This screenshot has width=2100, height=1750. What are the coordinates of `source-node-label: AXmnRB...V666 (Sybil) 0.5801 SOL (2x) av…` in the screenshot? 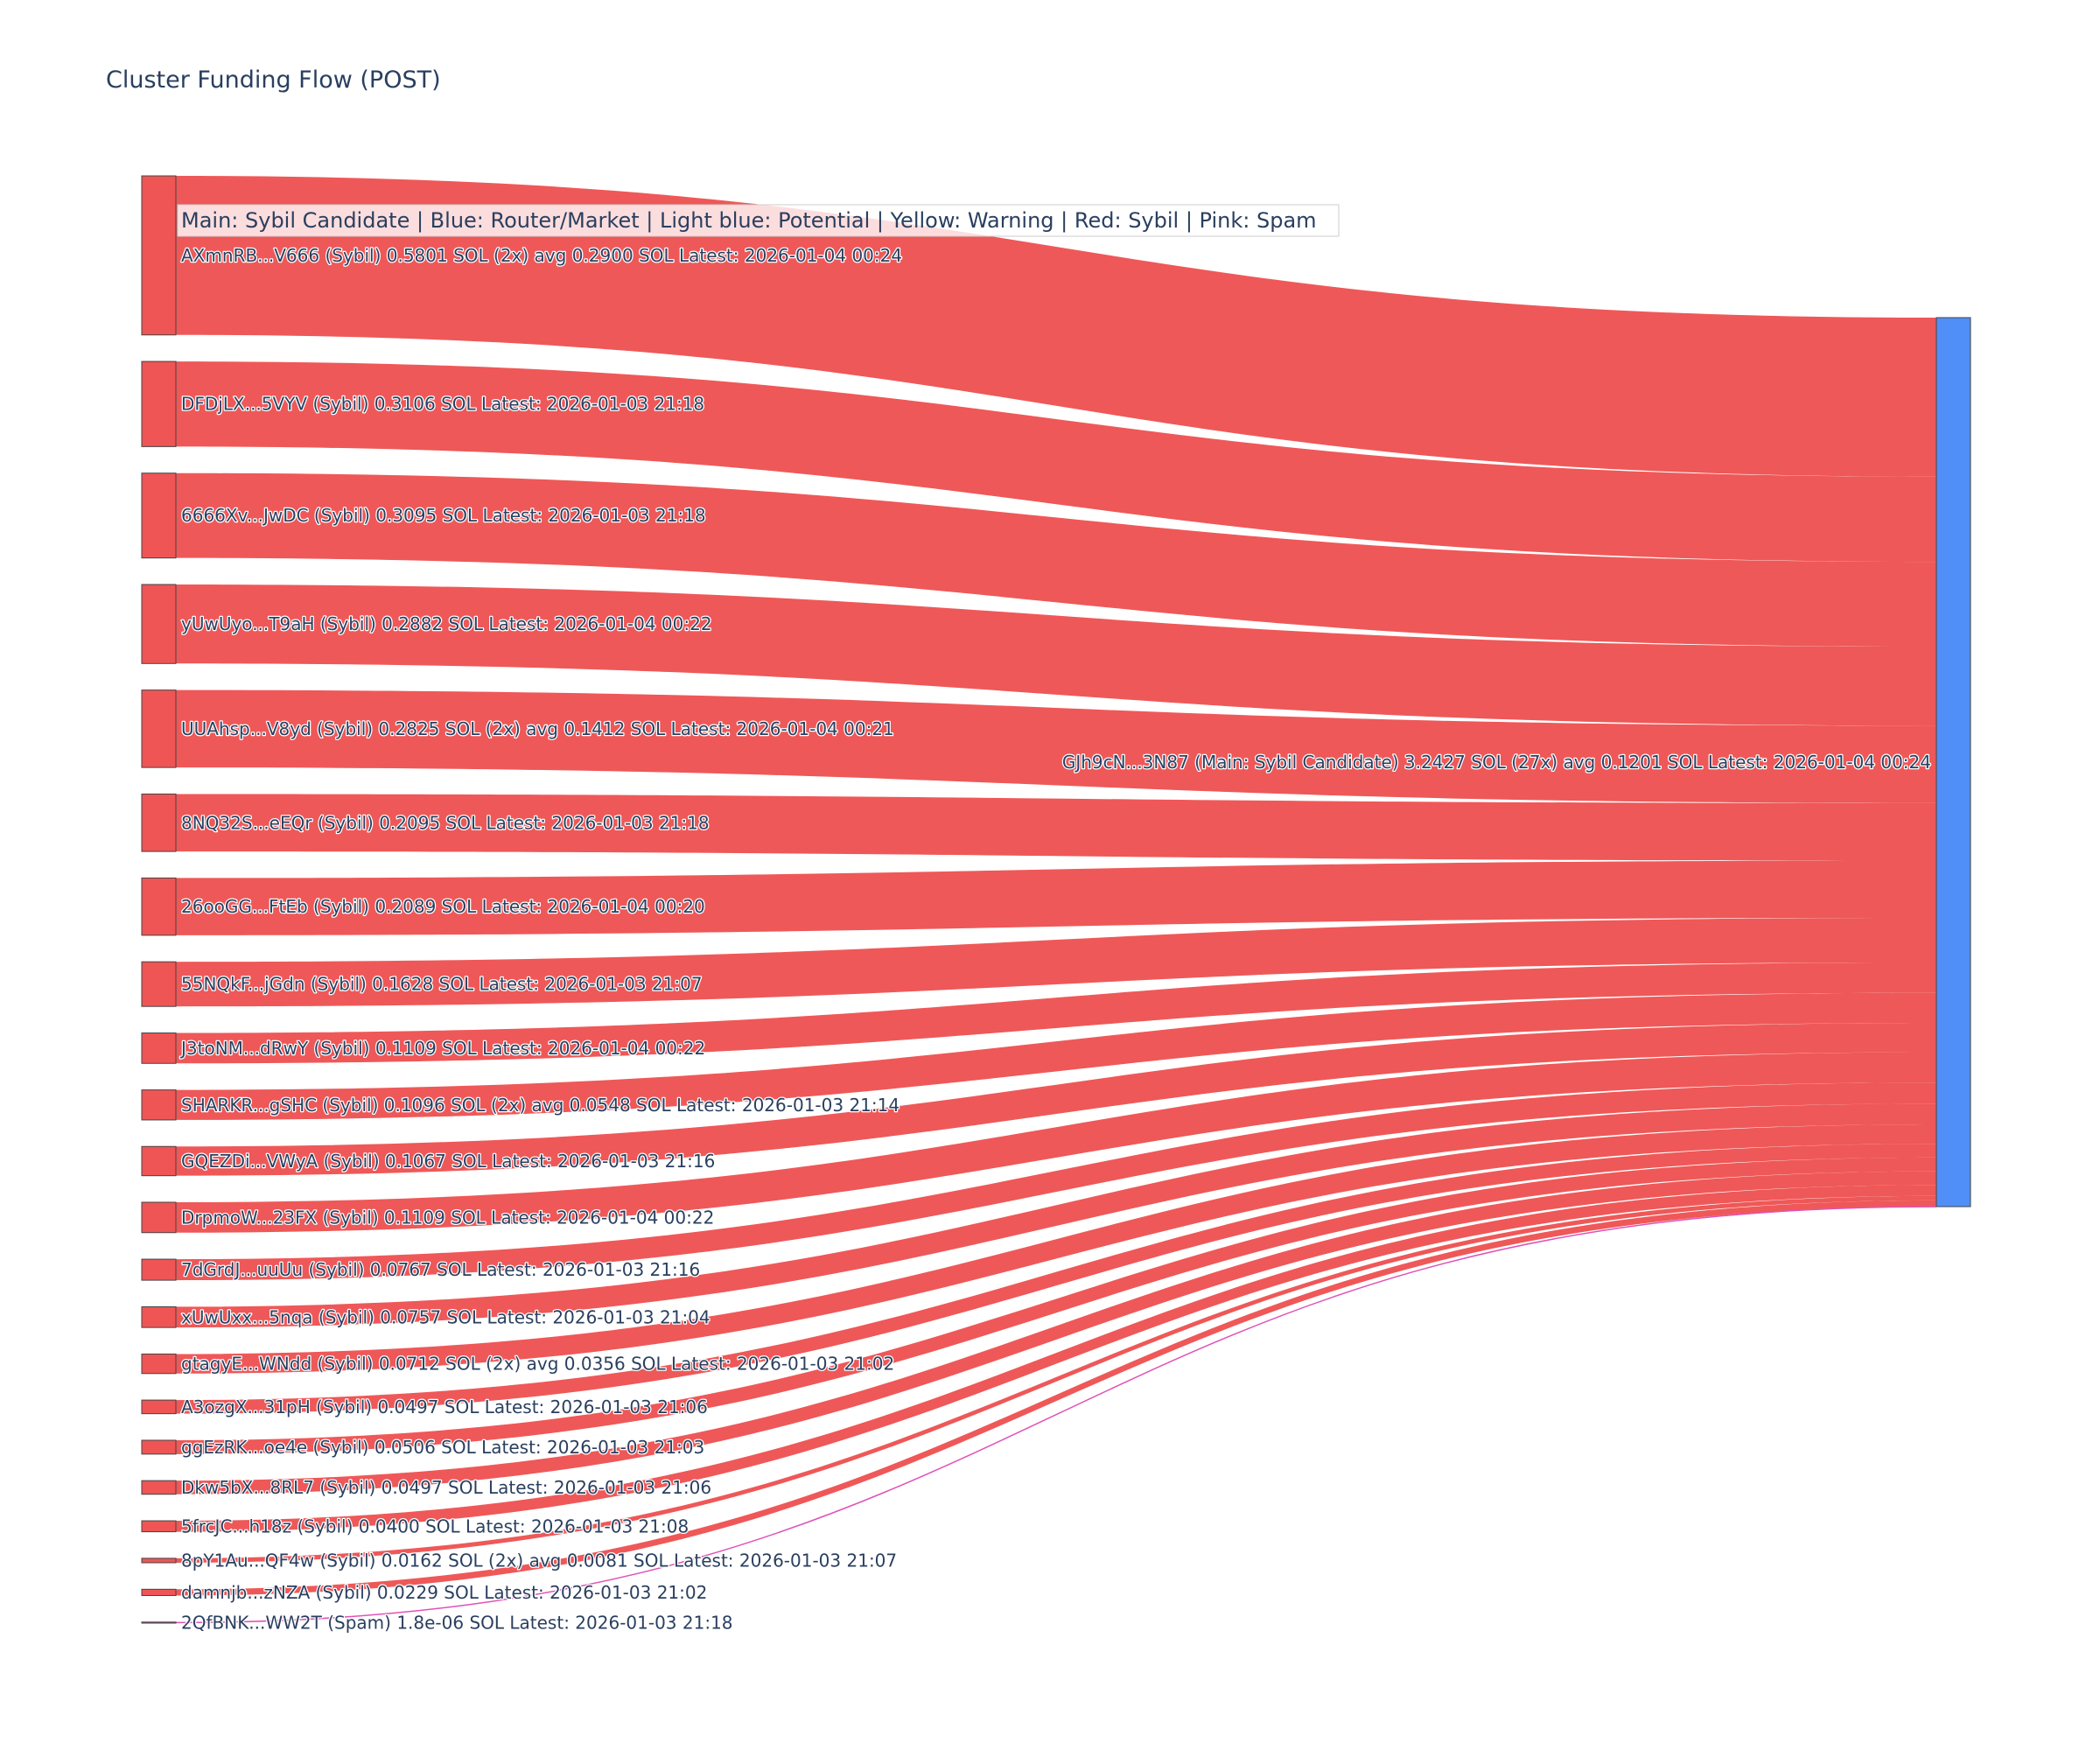 It's located at (541, 255).